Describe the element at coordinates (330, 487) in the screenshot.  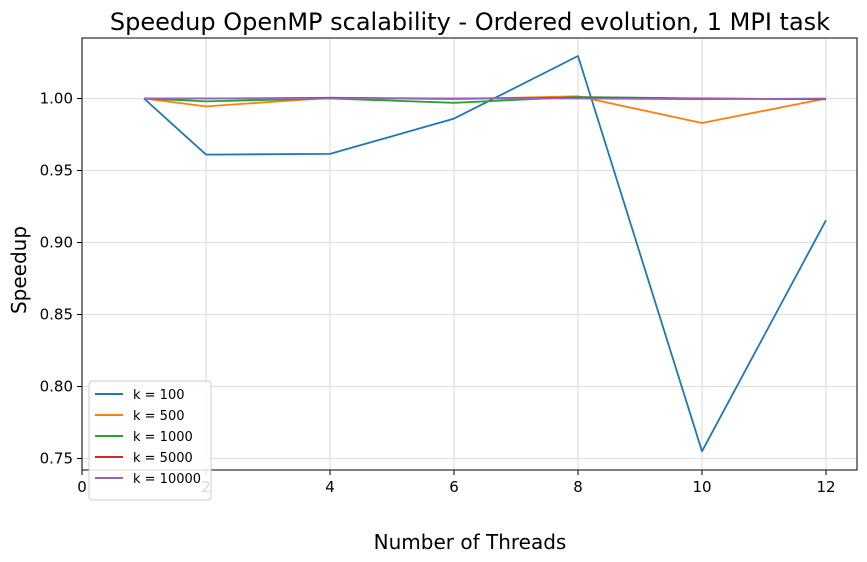
I see `x-tick-label: 4` at that location.